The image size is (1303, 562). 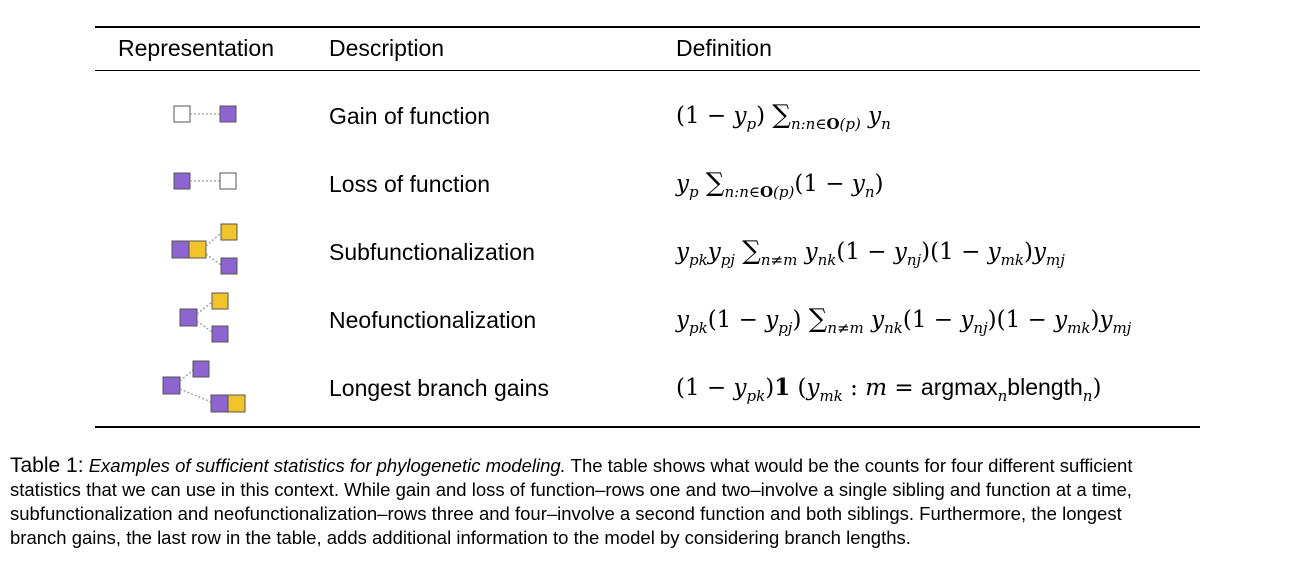 What do you see at coordinates (870, 252) in the screenshot?
I see `row-definition: ypkypj ∑n≠m ynk(1 − ynj)(1 − ymk)ymj` at bounding box center [870, 252].